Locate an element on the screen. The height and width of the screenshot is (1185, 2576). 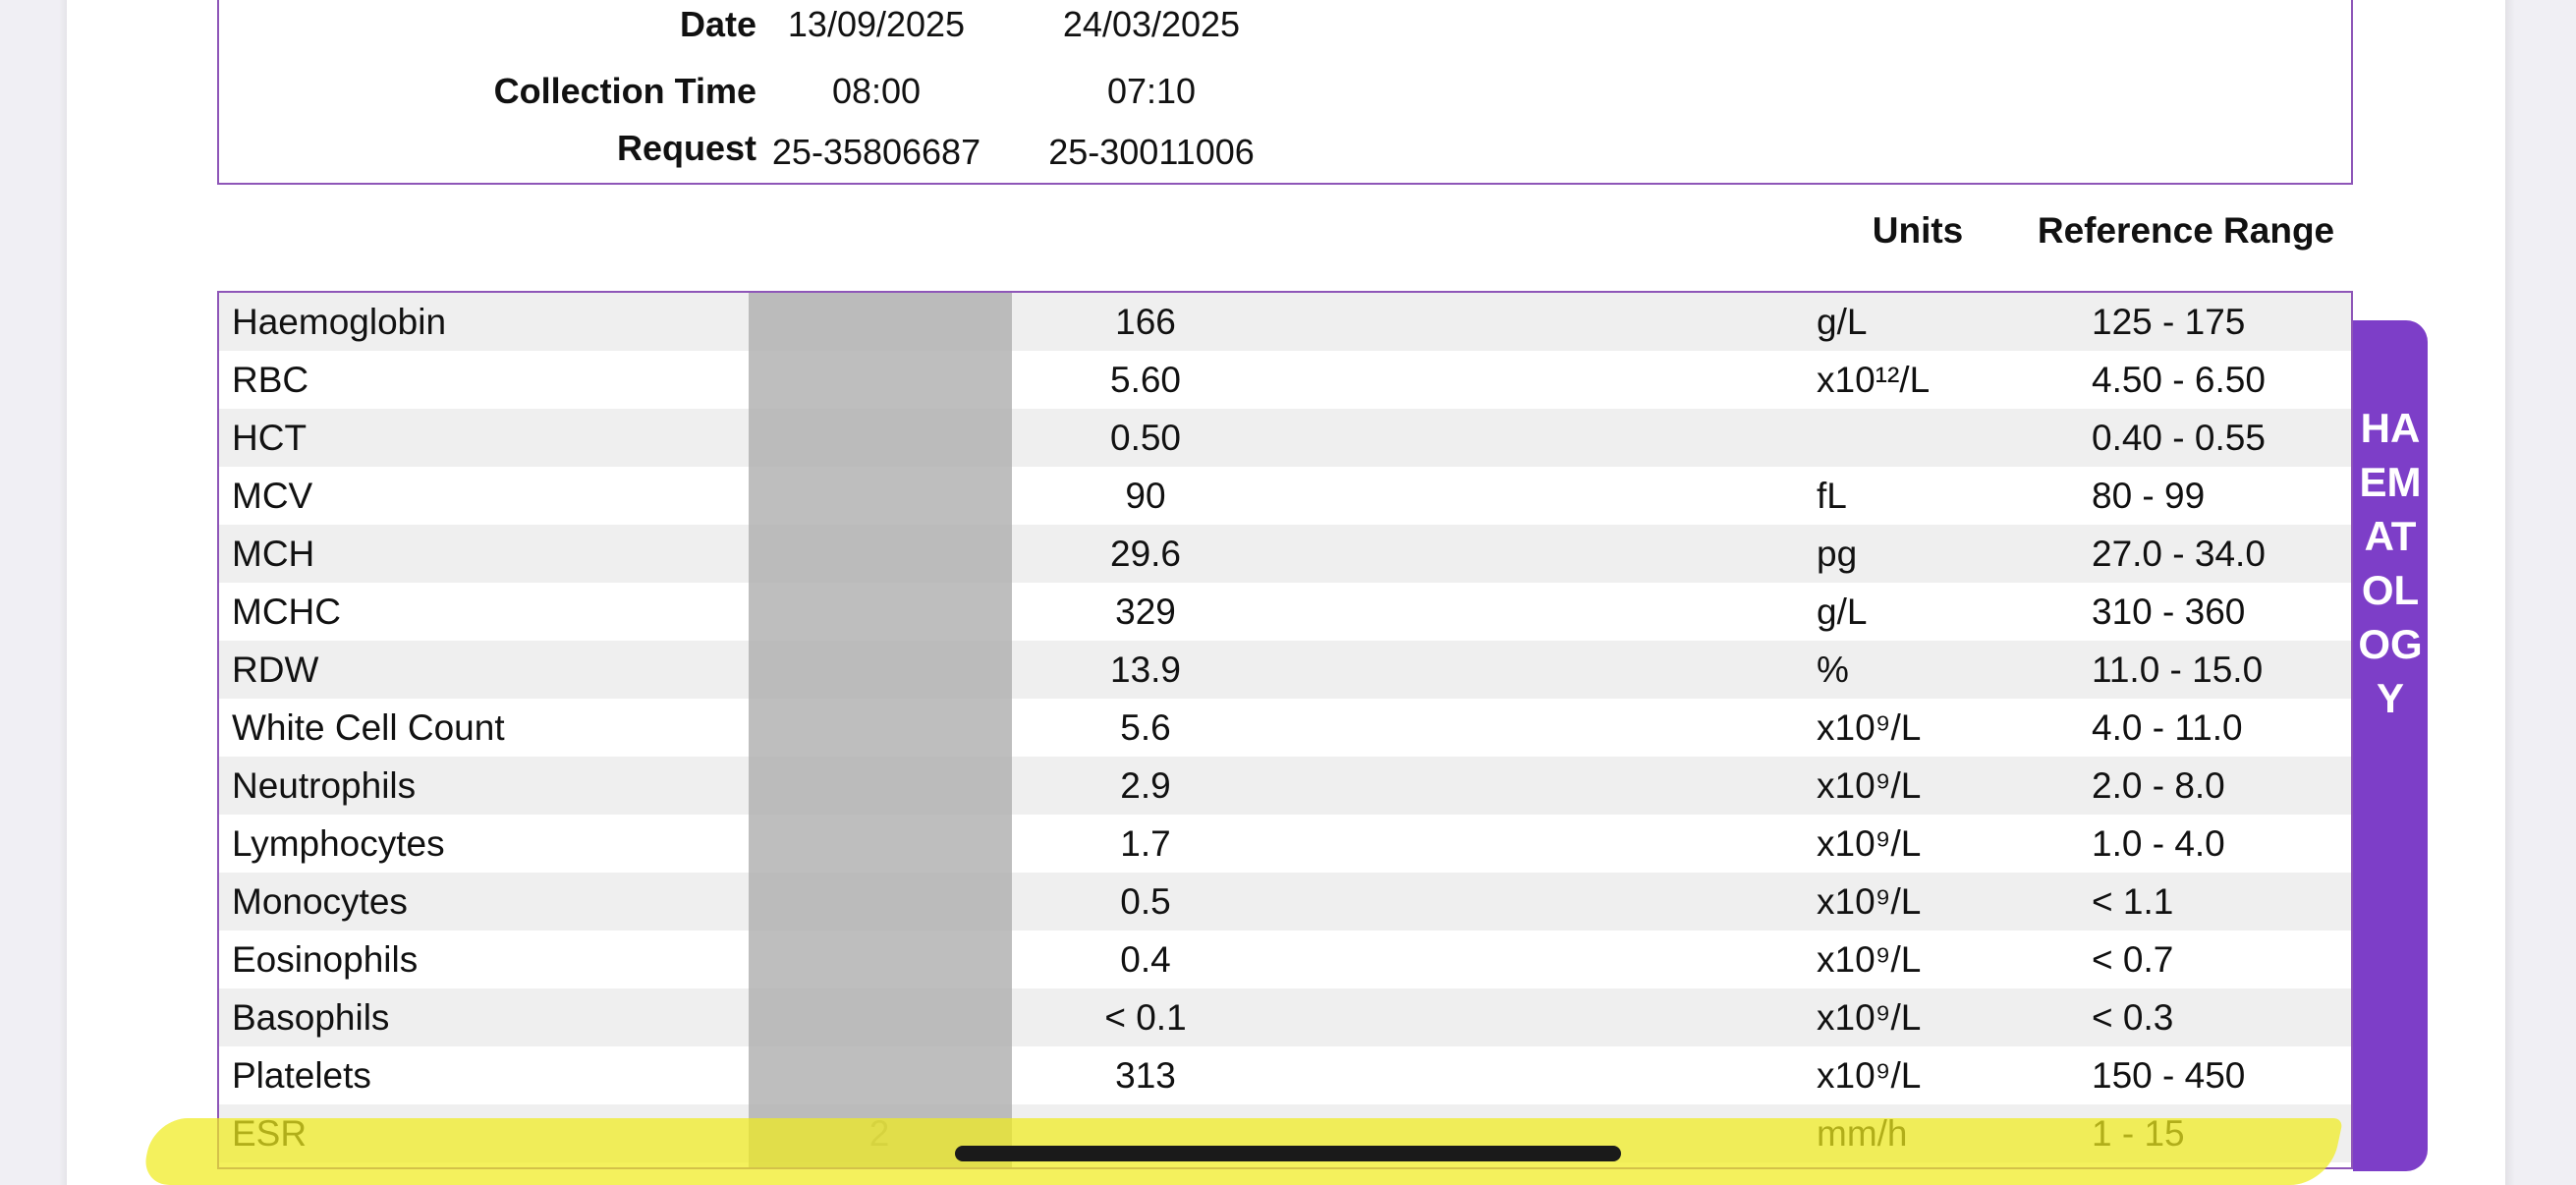
test-name: Platelets is located at coordinates (301, 1076).